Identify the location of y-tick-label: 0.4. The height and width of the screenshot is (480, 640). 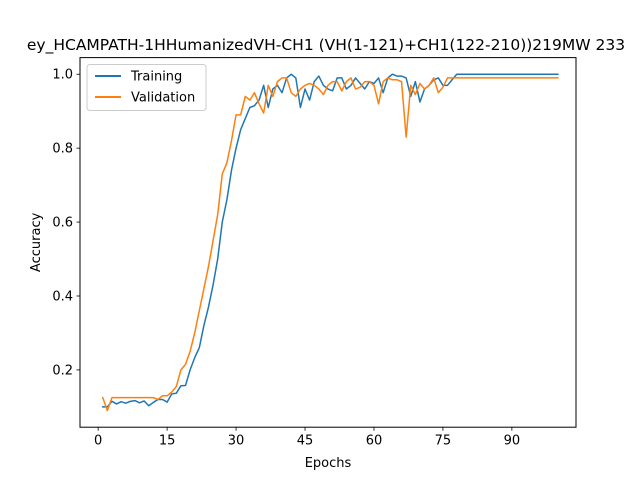
(62, 296).